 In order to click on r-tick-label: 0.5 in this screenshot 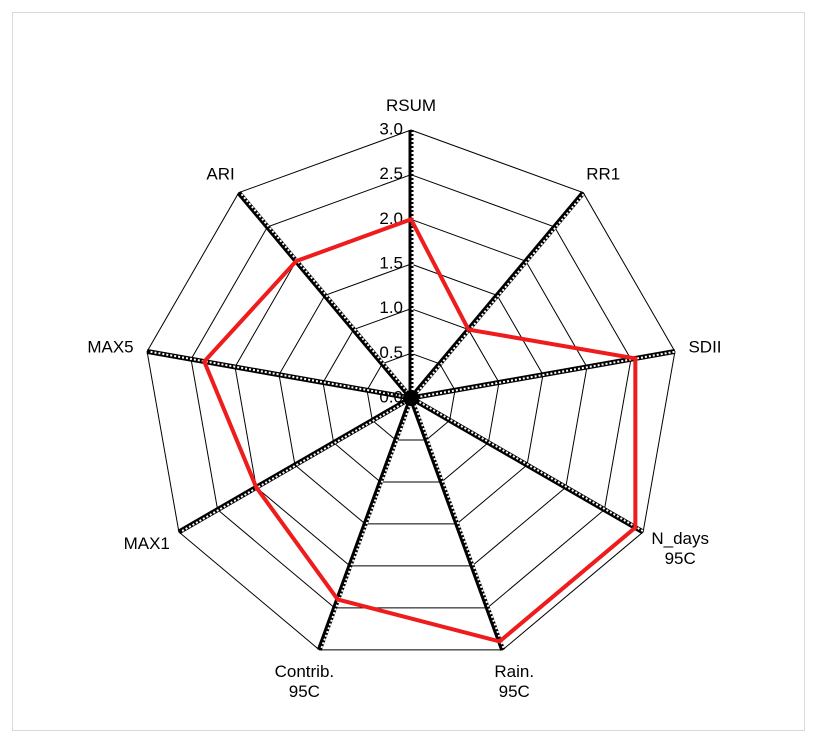, I will do `click(391, 352)`.